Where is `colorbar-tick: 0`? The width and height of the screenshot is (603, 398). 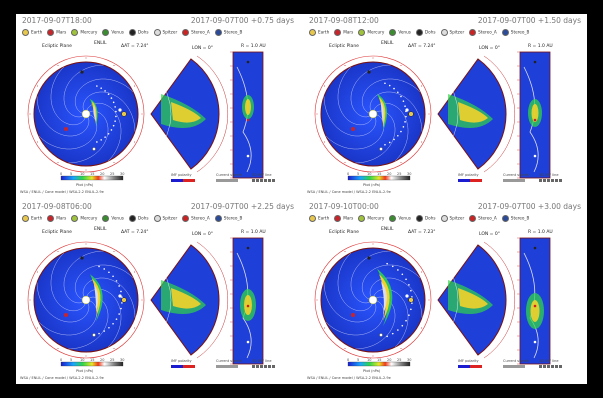 colorbar-tick: 0 is located at coordinates (61, 360).